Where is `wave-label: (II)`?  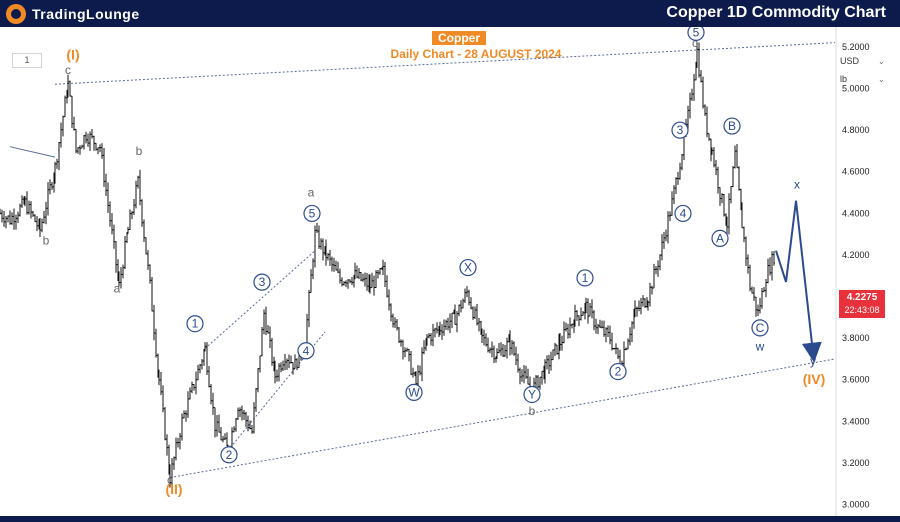
wave-label: (II) is located at coordinates (173, 489).